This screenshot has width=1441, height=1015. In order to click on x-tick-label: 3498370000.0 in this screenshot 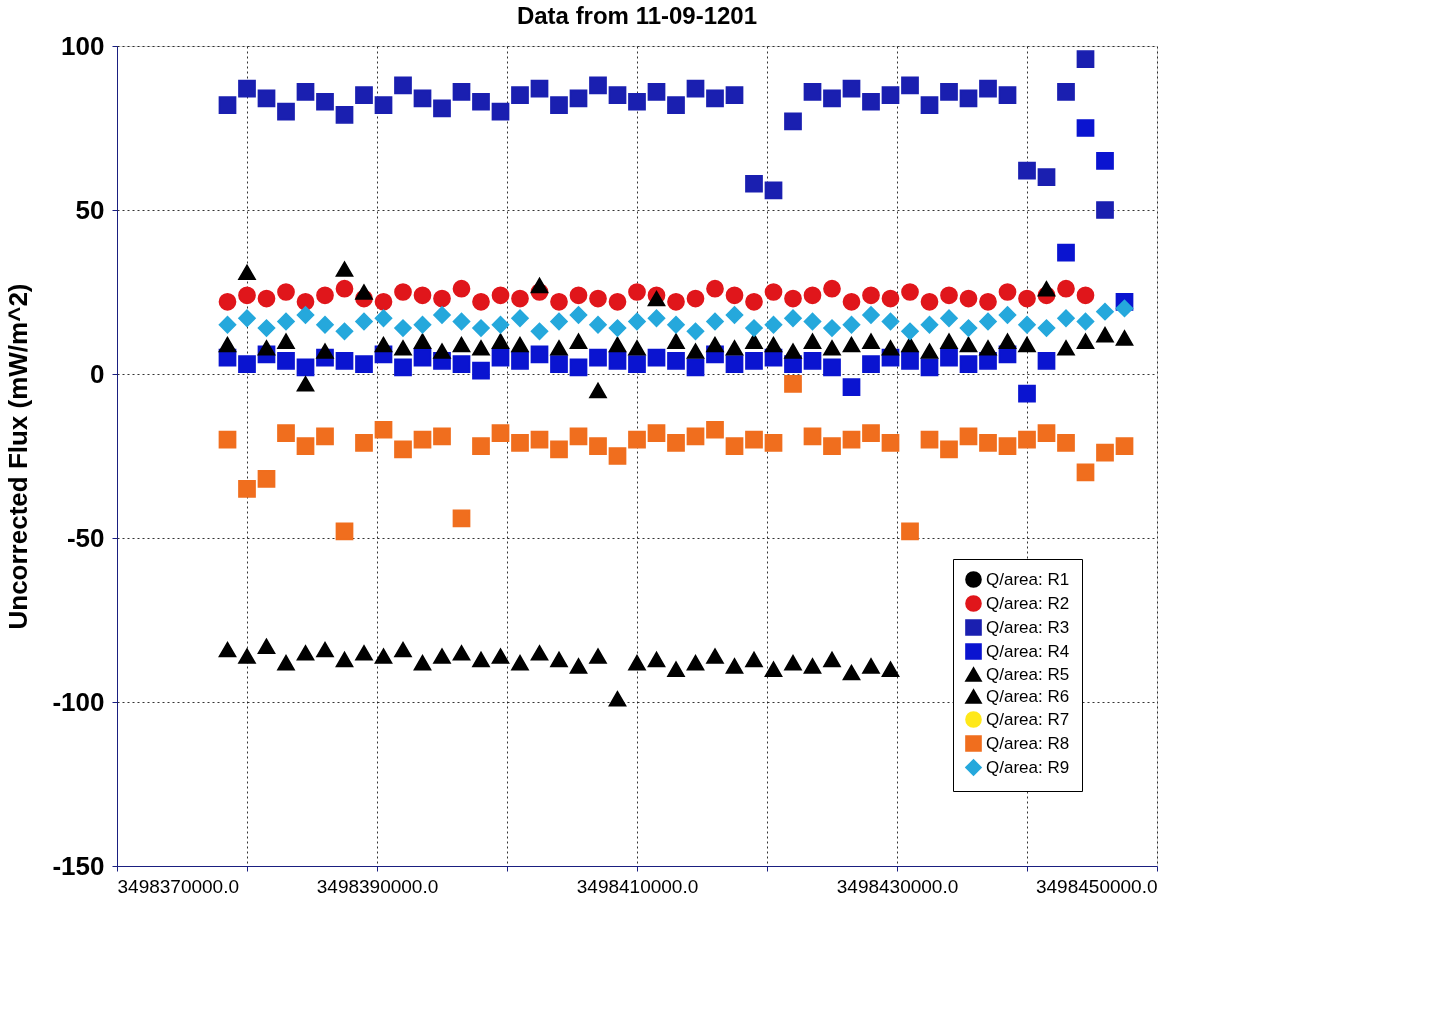, I will do `click(178, 886)`.